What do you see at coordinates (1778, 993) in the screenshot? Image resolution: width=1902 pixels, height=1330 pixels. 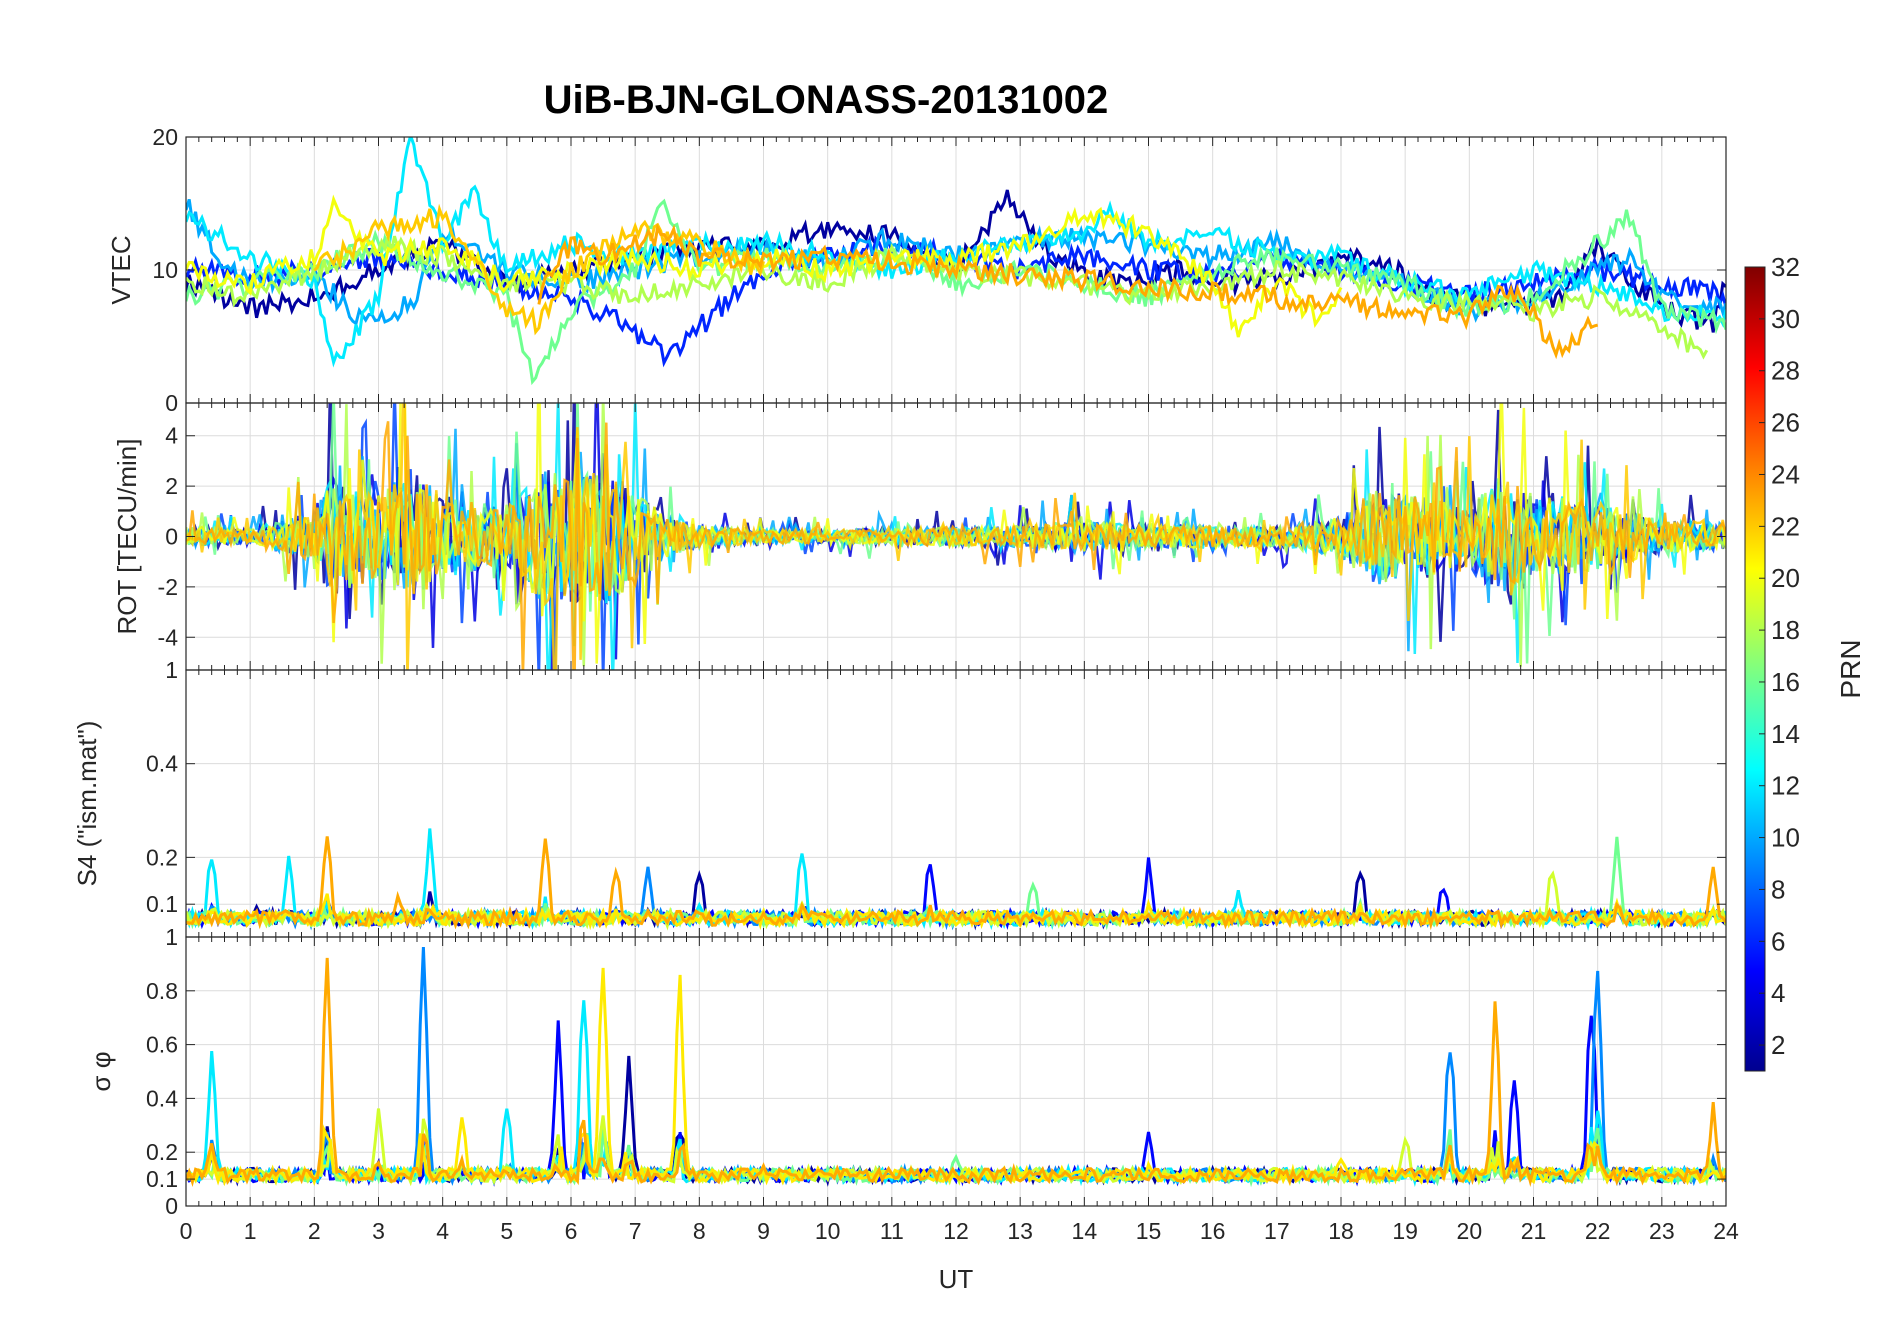 I see `colorbar-tick-label: 4` at bounding box center [1778, 993].